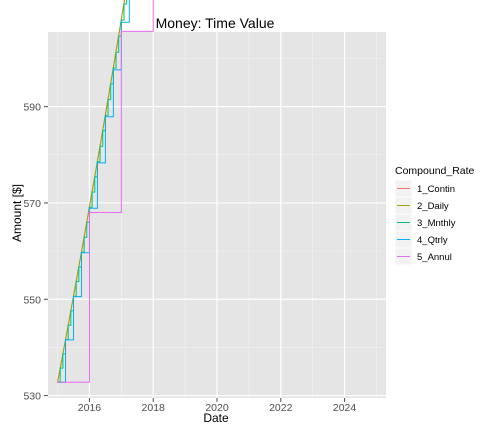 The height and width of the screenshot is (432, 504). I want to click on legend-items: 1_Contin 2_Daily 3_Mnthly 4_Qtrly 5_Annul, so click(425, 222).